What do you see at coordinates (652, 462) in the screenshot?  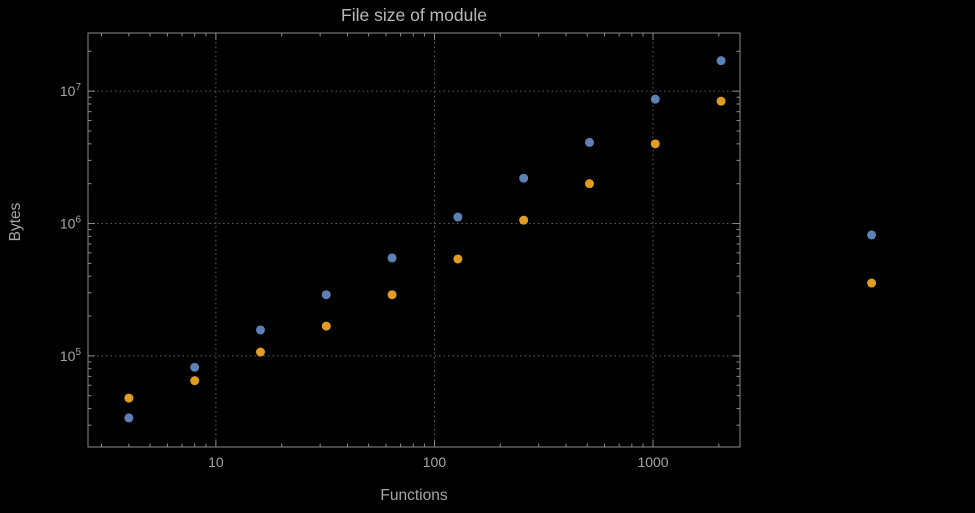 I see `x-tick-label: 1000` at bounding box center [652, 462].